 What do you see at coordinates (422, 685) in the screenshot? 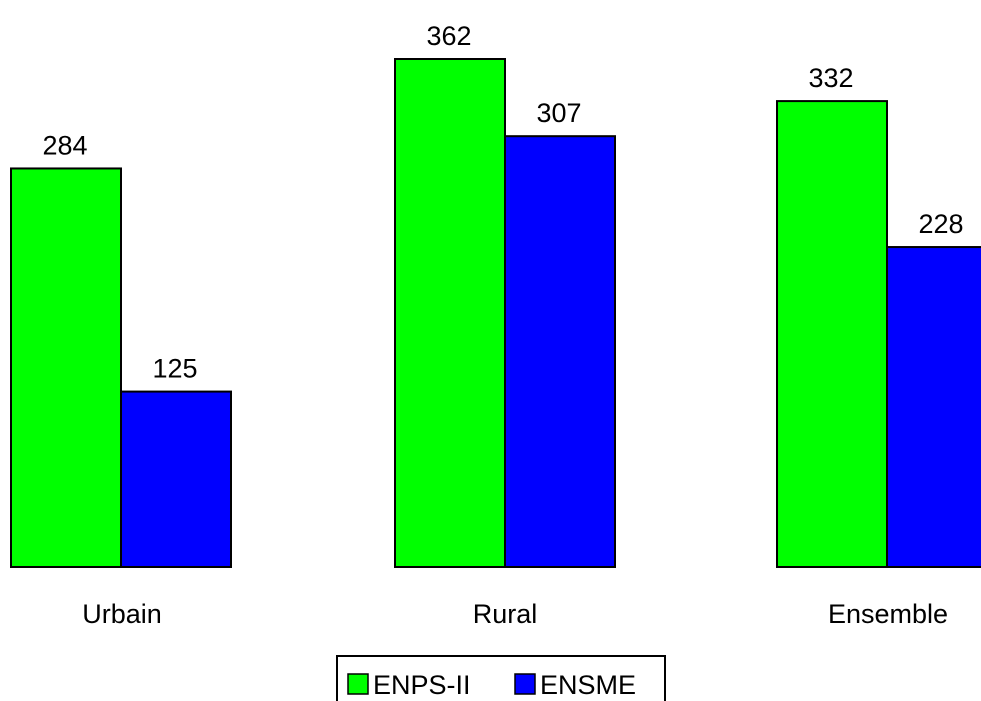
I see `legend-label-enps-ii: ENPS-II` at bounding box center [422, 685].